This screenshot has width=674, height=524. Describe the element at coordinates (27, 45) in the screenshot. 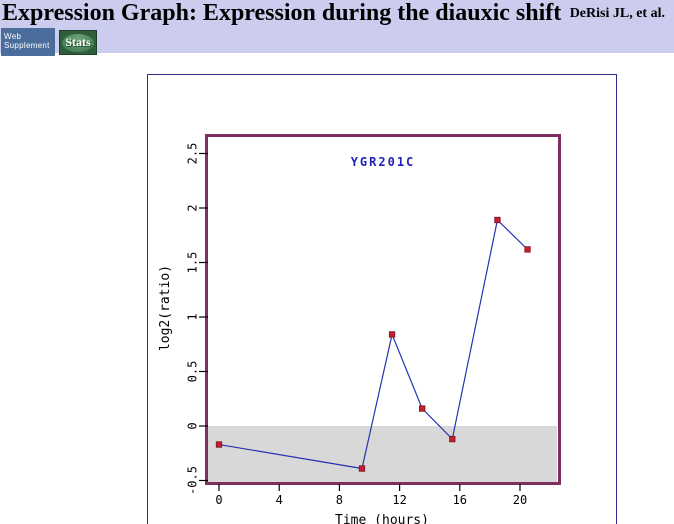

I see `web-supplement-label-line2: Supplement` at that location.